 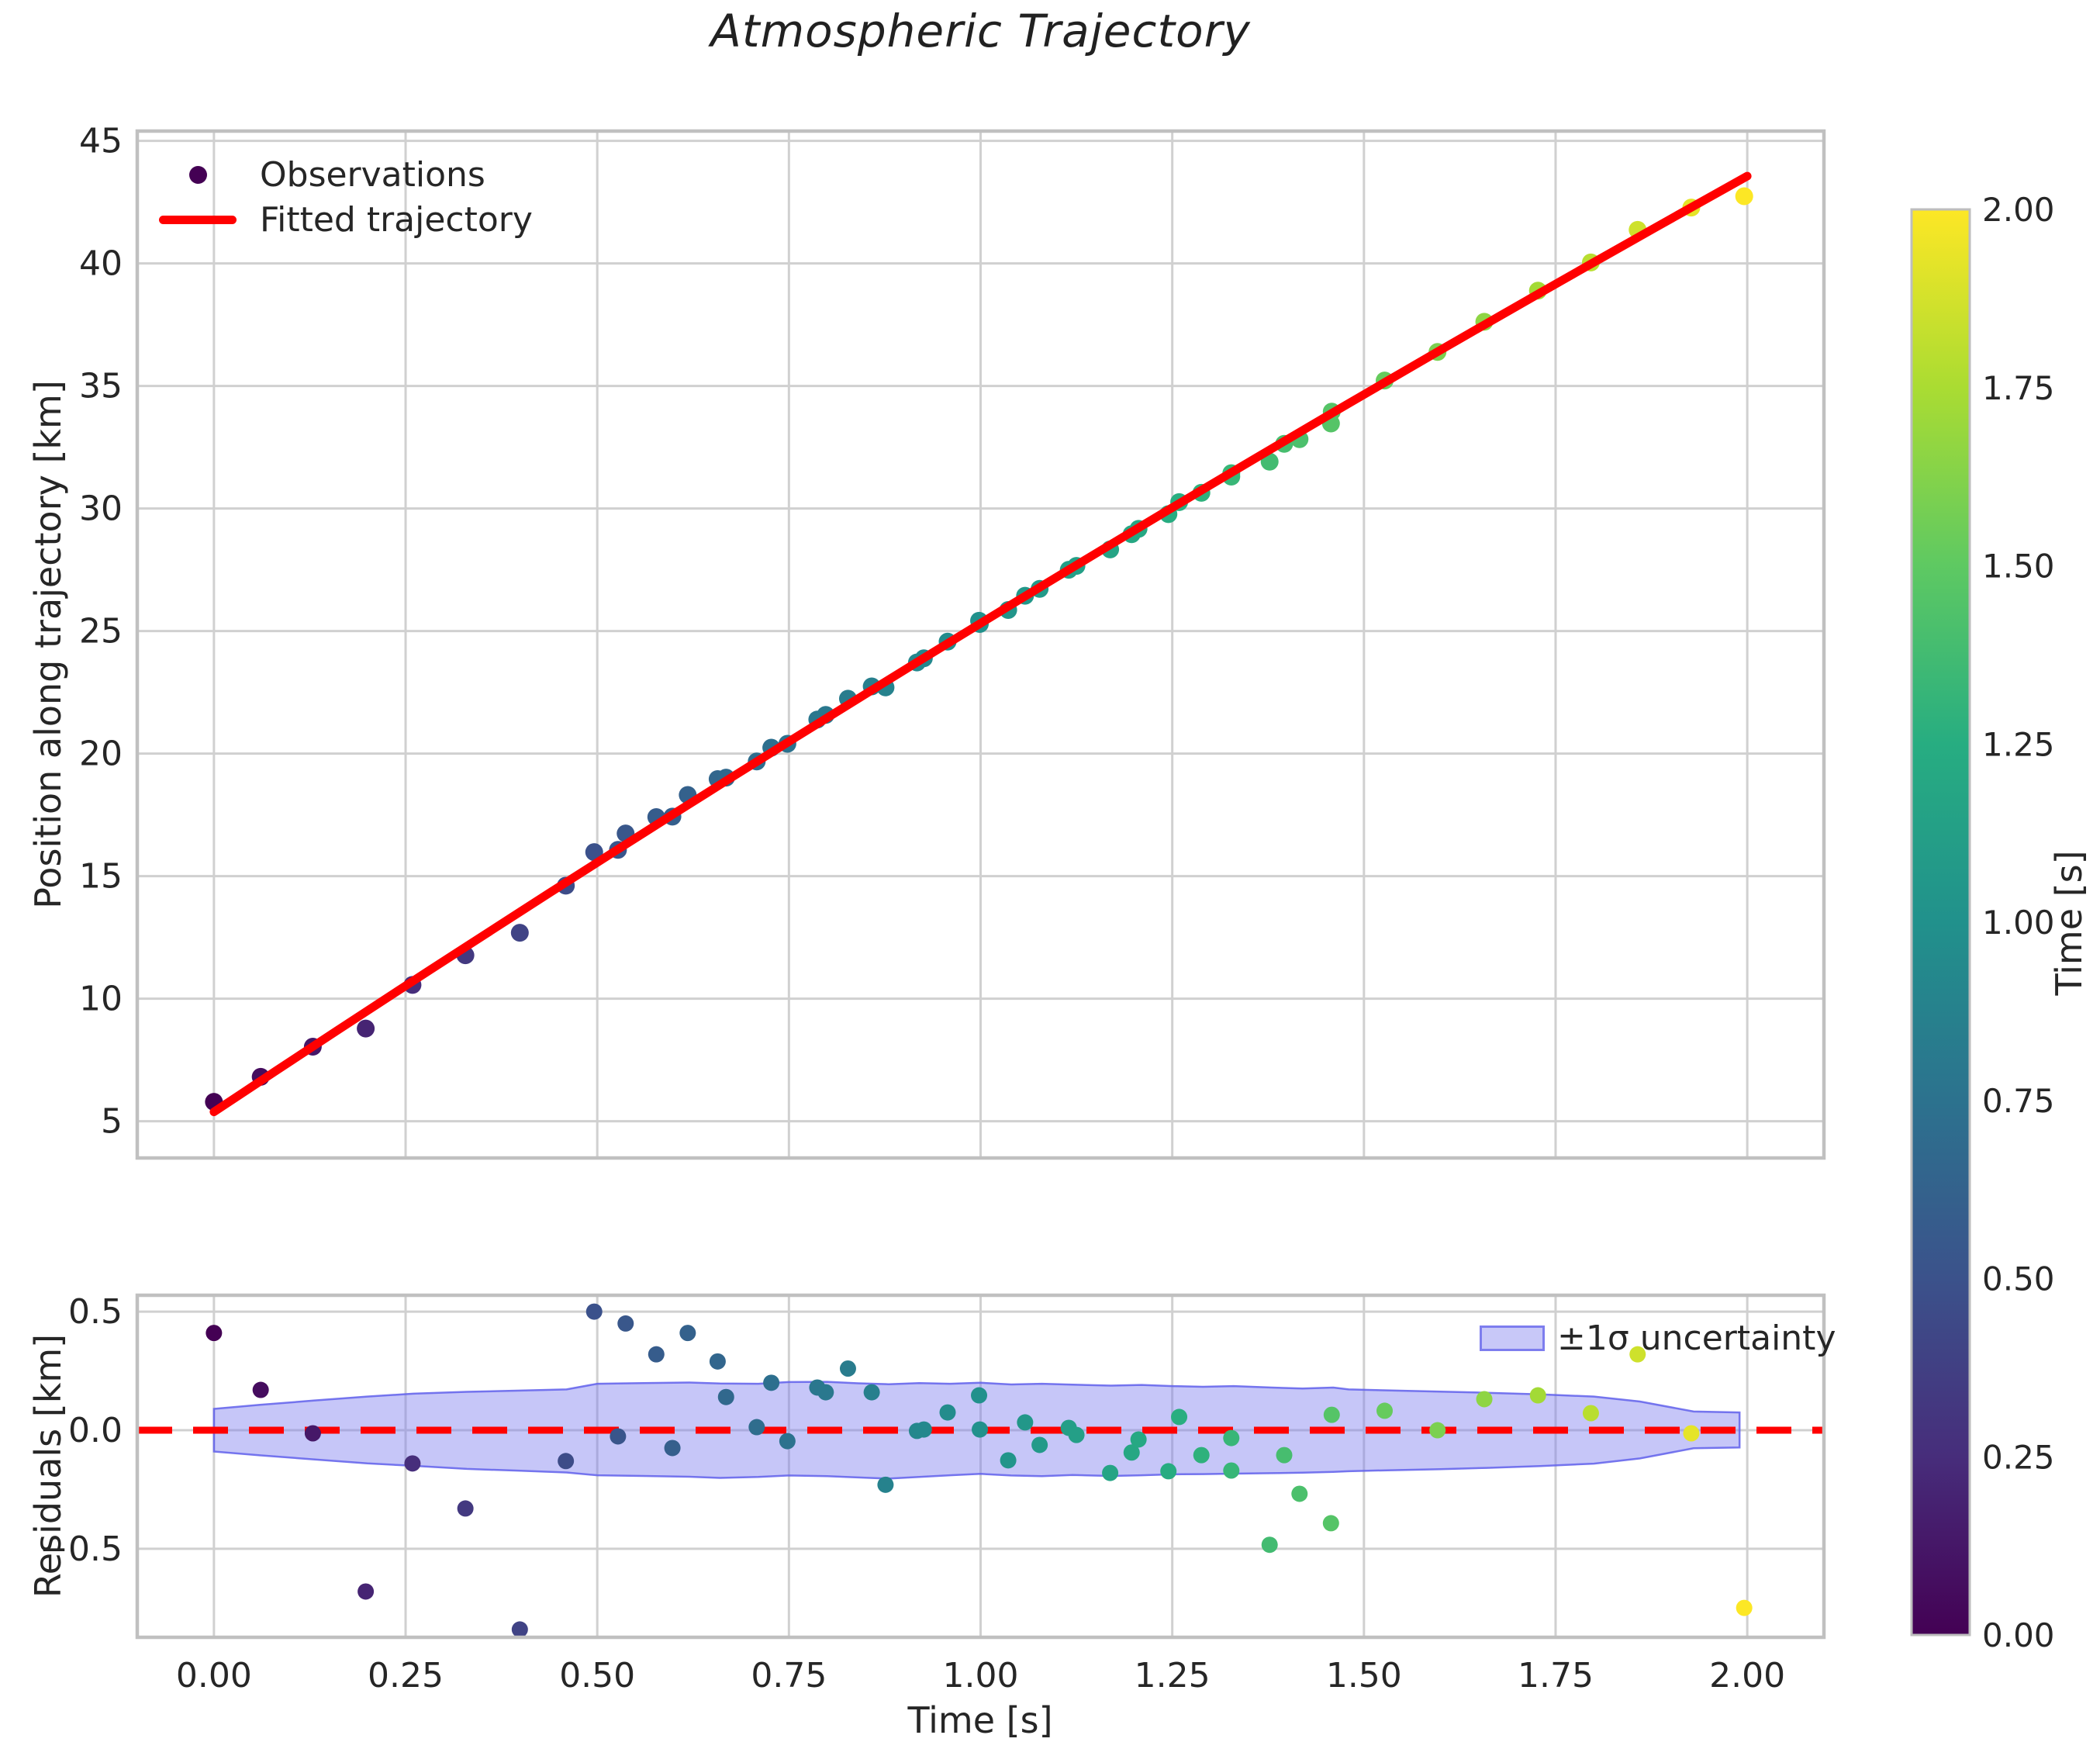 What do you see at coordinates (198, 219) in the screenshot?
I see `fitted-line-icon` at bounding box center [198, 219].